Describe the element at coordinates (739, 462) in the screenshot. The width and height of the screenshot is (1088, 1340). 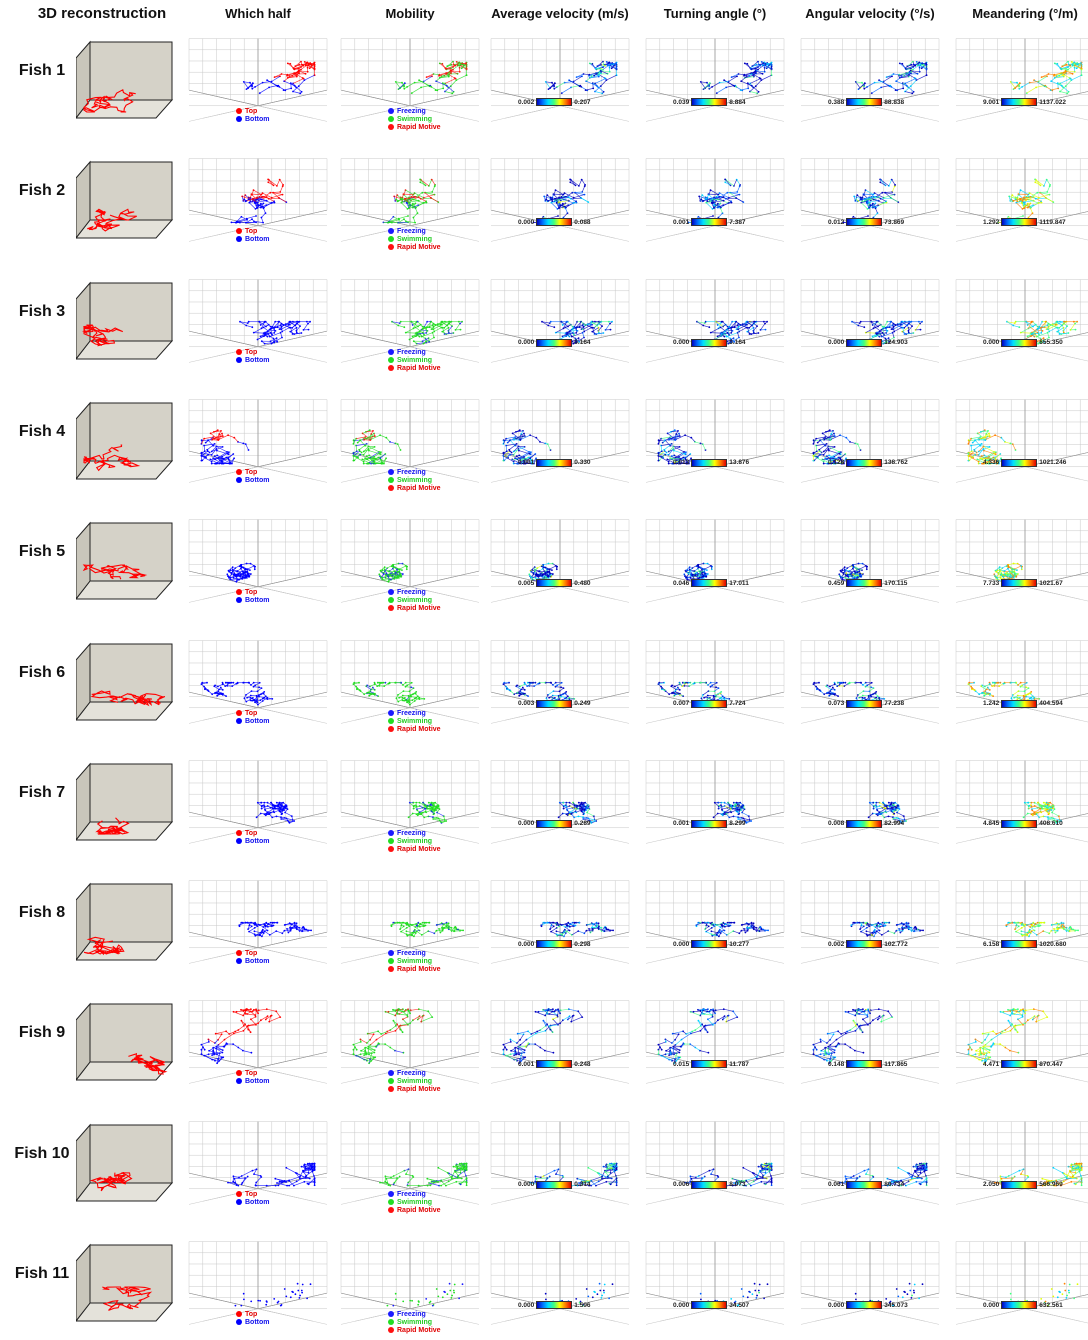
I see `colorbar-max-label: 13.876` at that location.